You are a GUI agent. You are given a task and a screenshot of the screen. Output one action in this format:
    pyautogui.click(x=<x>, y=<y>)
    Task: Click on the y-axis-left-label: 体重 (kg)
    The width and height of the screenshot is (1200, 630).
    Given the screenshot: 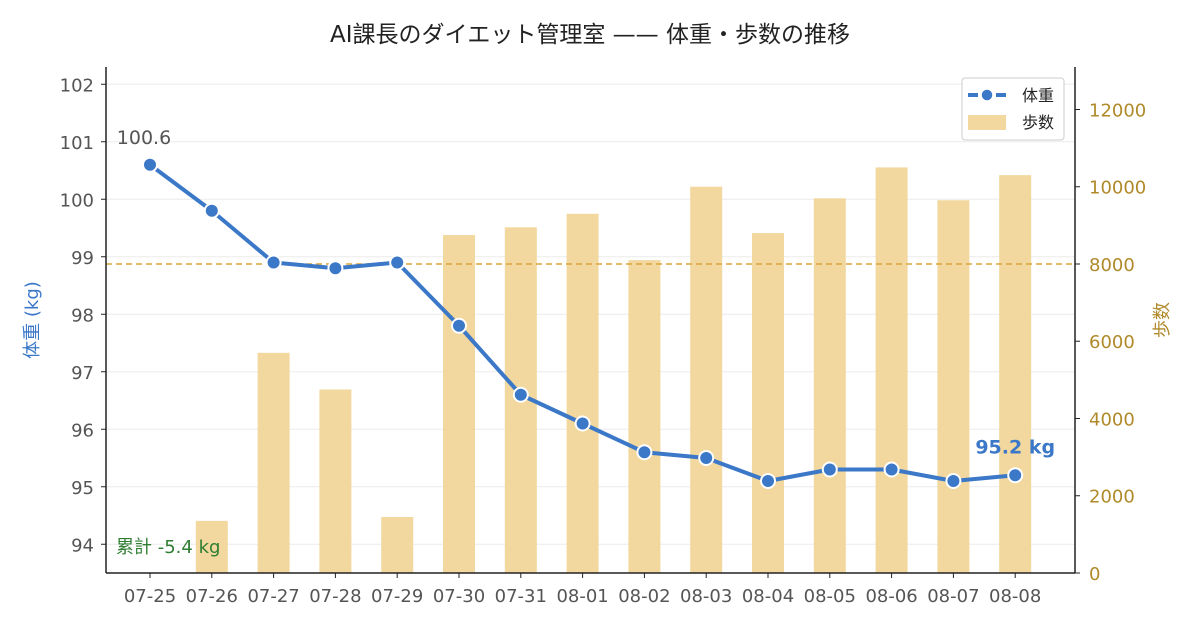 What is the action you would take?
    pyautogui.click(x=32, y=320)
    